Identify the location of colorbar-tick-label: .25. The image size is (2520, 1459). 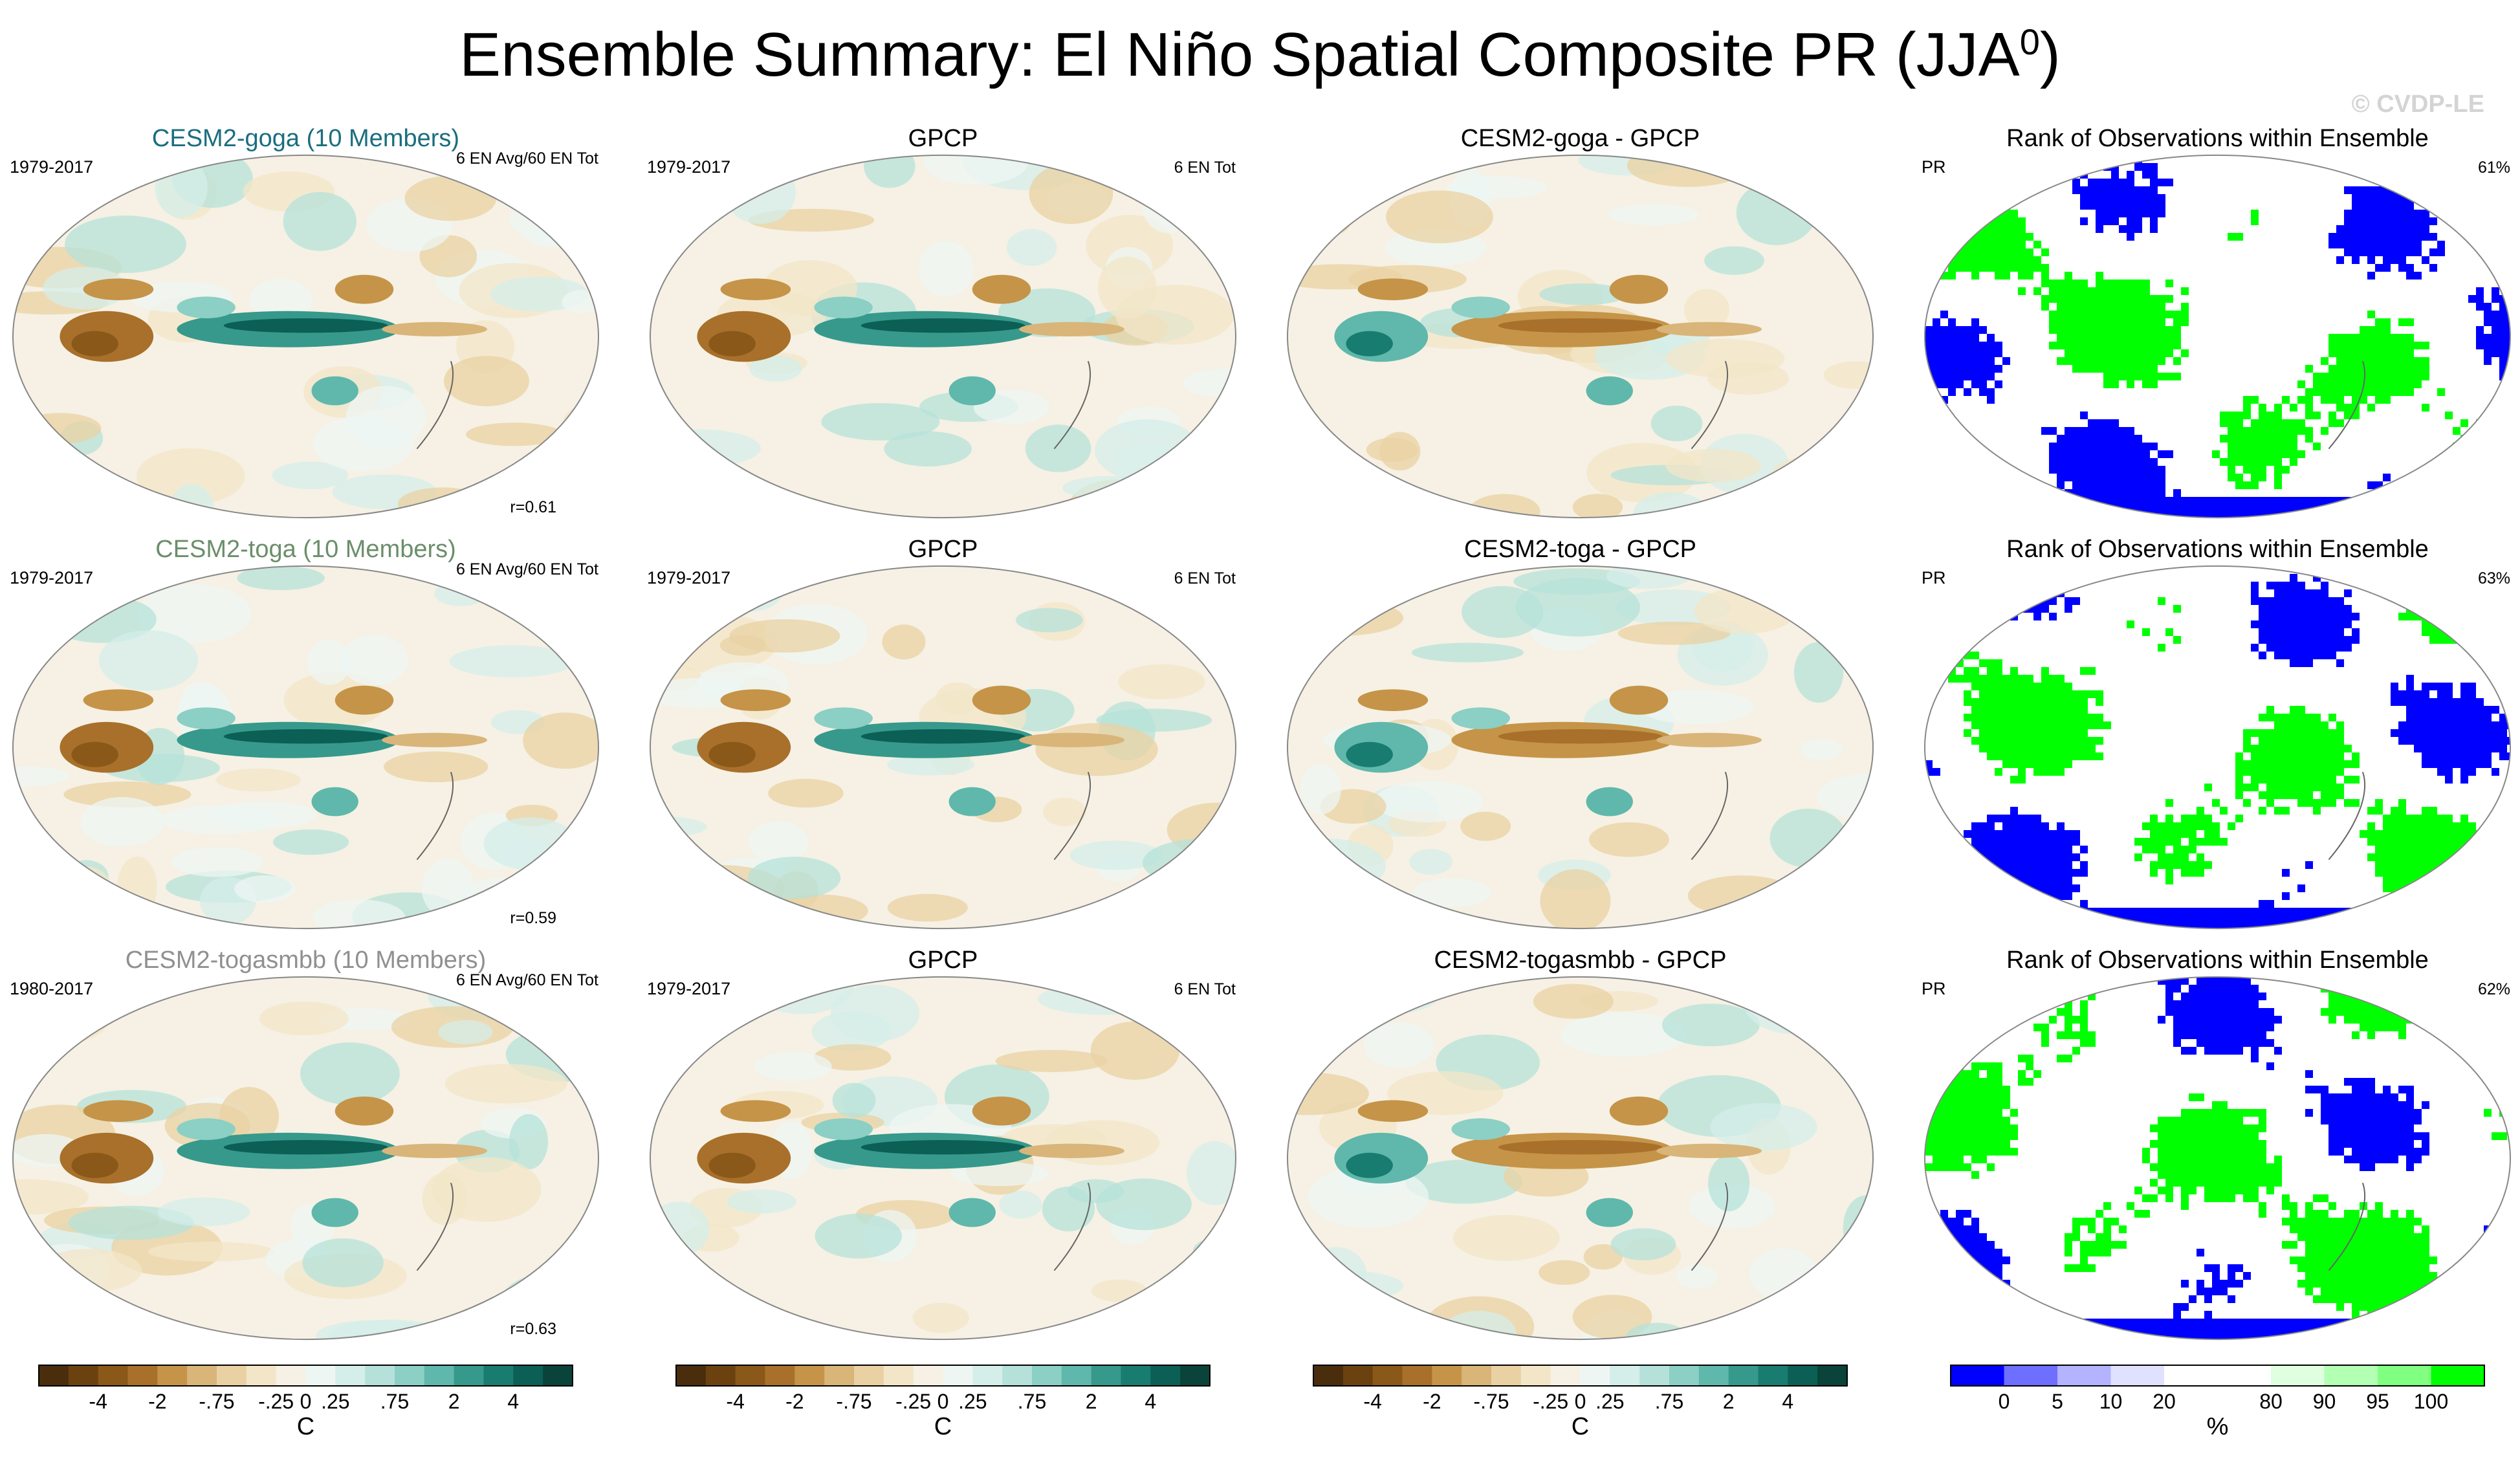
(973, 1401).